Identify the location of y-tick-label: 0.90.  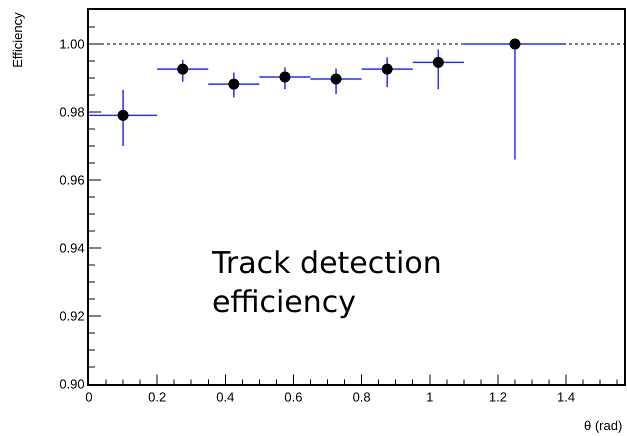
(72, 384).